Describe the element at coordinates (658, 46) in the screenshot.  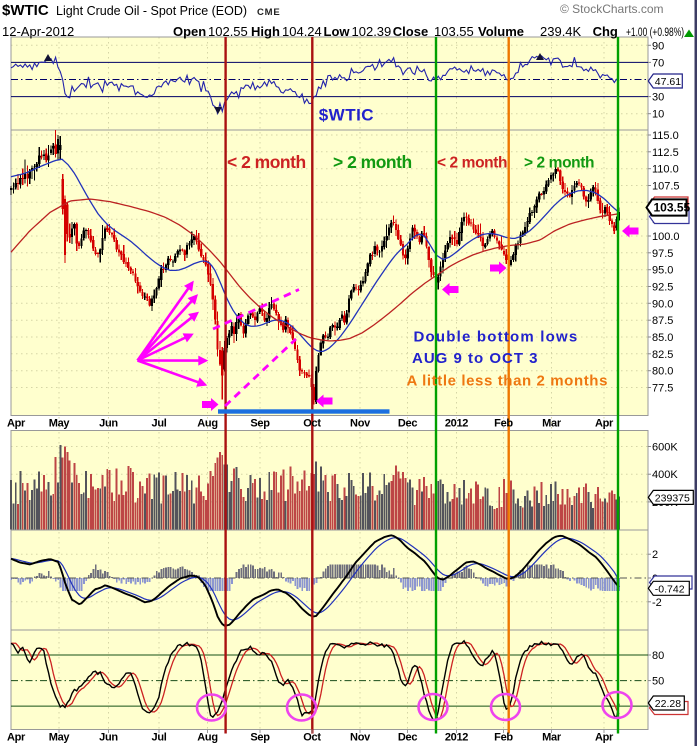
I see `svg-text: 90` at that location.